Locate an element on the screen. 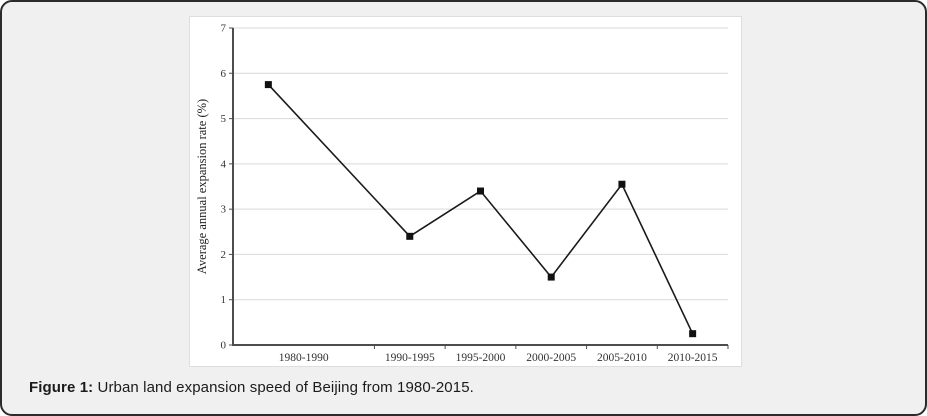 The image size is (927, 416). x-tick-label: 2000-2005 is located at coordinates (551, 358).